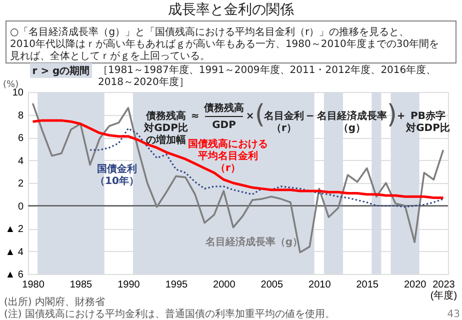 Image resolution: width=462 pixels, height=320 pixels. I want to click on y-tick-label: 4, so click(21, 161).